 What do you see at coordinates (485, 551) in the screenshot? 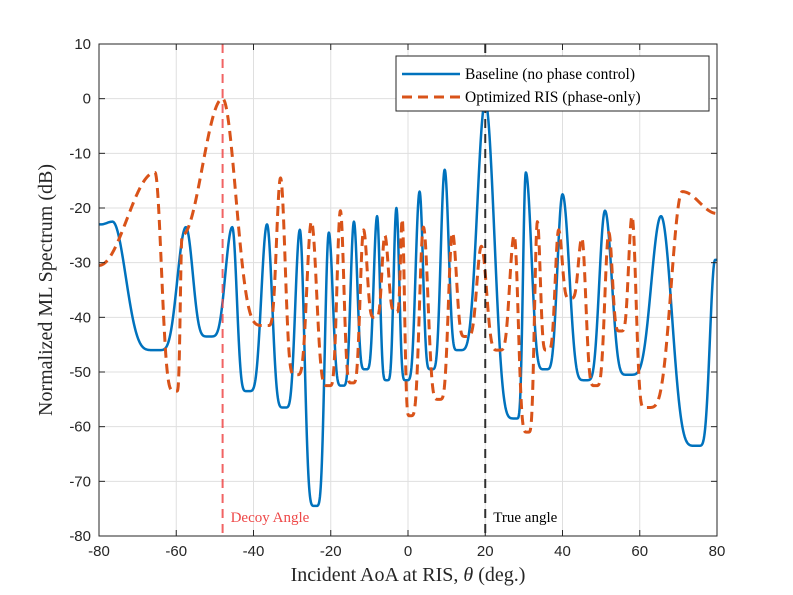
I see `x-tick-label: 20` at bounding box center [485, 551].